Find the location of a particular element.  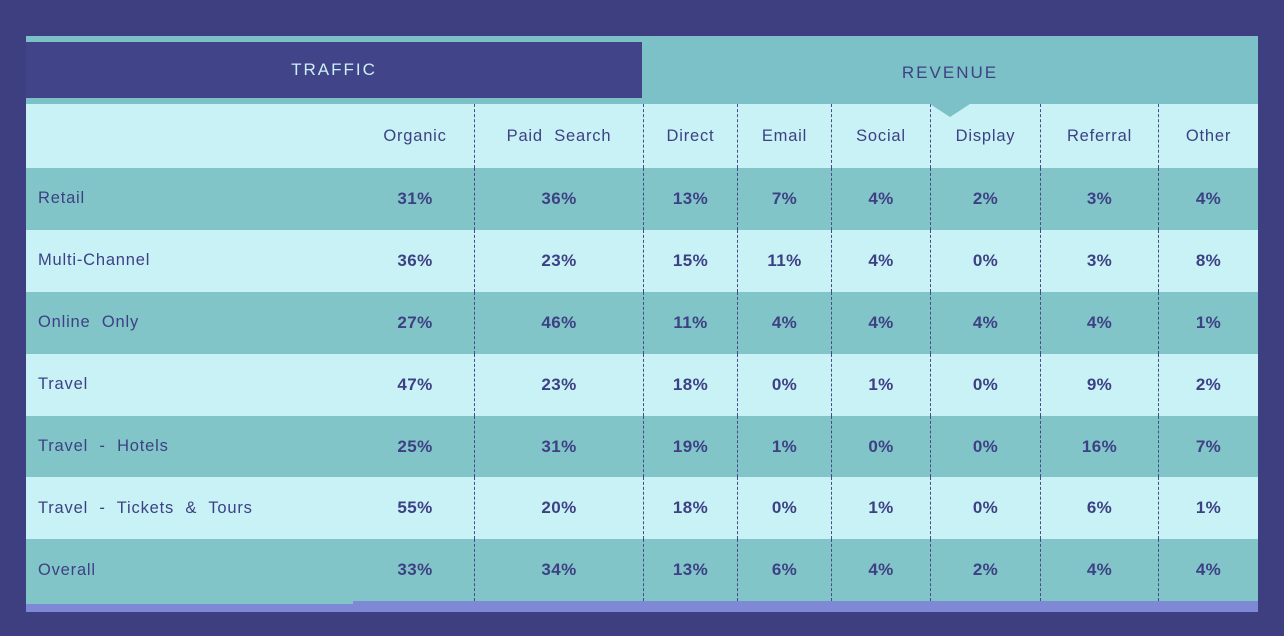

bottom-bar is located at coordinates (642, 607).